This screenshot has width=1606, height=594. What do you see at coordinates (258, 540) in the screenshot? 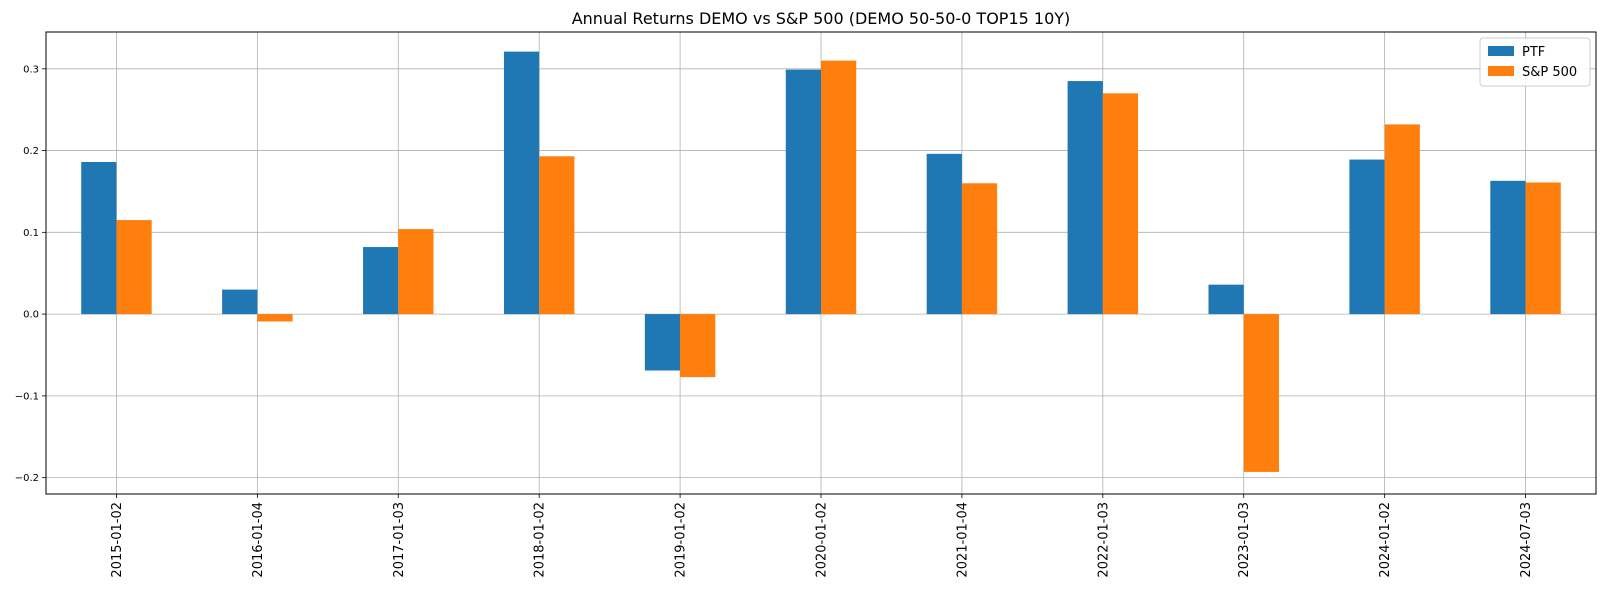
I see `x-tick-label: 2016-01-04` at bounding box center [258, 540].